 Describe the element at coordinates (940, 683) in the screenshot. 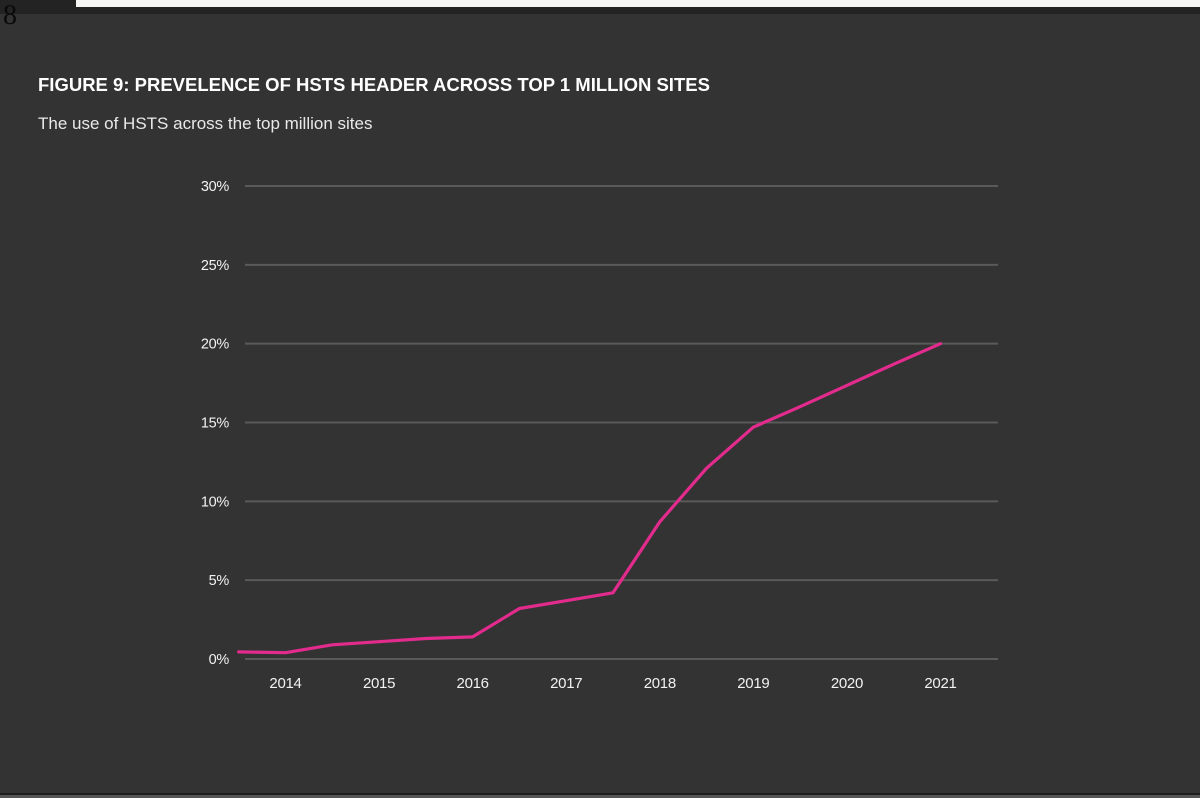

I see `x-tick-label: 2021` at that location.